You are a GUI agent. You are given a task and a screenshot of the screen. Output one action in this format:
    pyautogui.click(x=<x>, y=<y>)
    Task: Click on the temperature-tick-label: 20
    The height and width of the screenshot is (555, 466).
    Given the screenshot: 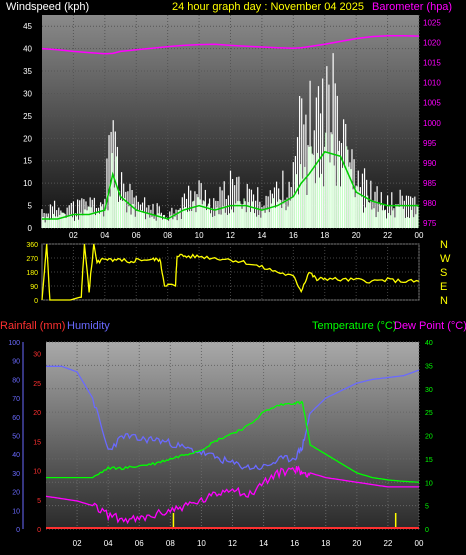 What is the action you would take?
    pyautogui.click(x=429, y=437)
    